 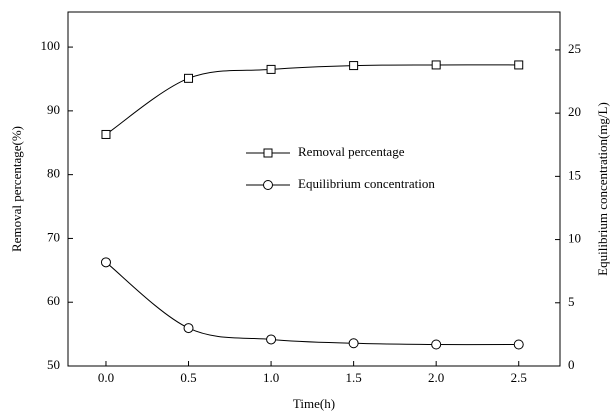 What do you see at coordinates (571, 364) in the screenshot?
I see `y2-tick-label: 0` at bounding box center [571, 364].